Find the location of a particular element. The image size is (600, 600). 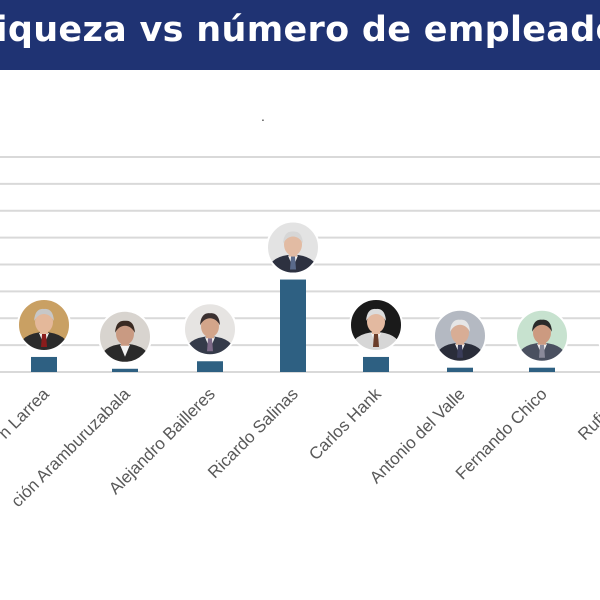

chart-title: riqueza vs número de empleados is located at coordinates (300, 30).